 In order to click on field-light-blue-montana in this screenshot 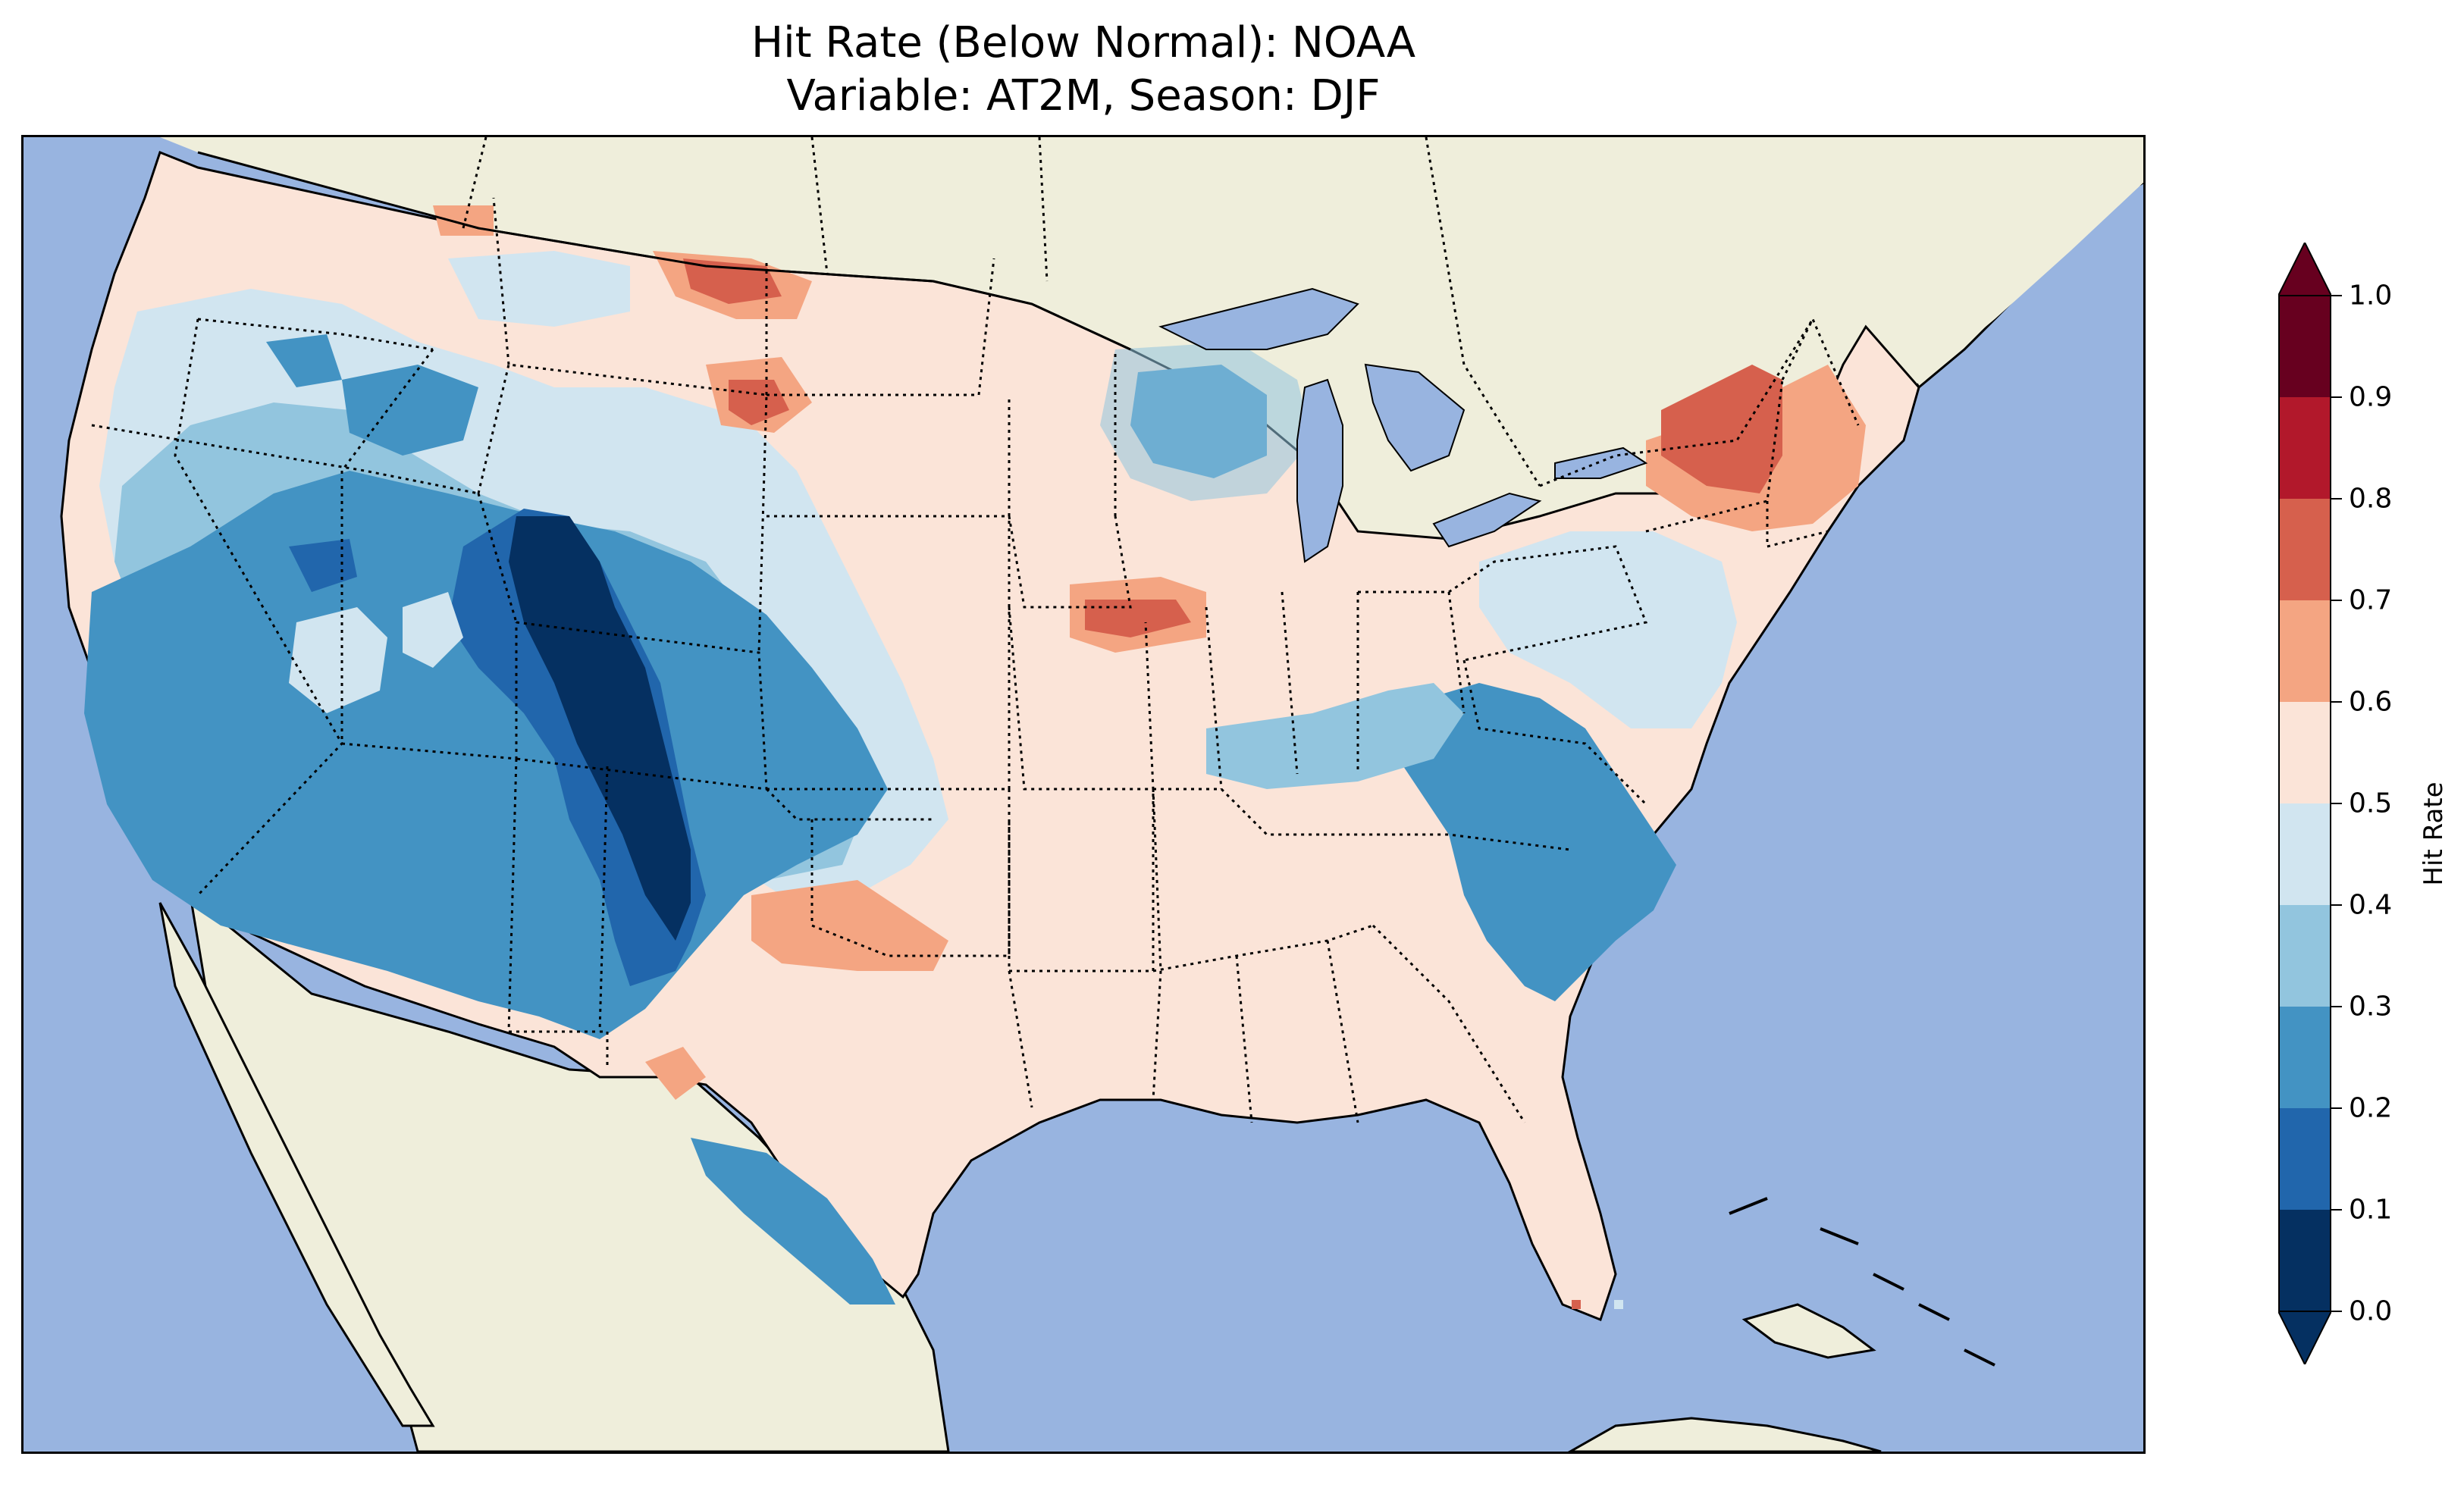, I will do `click(539, 289)`.